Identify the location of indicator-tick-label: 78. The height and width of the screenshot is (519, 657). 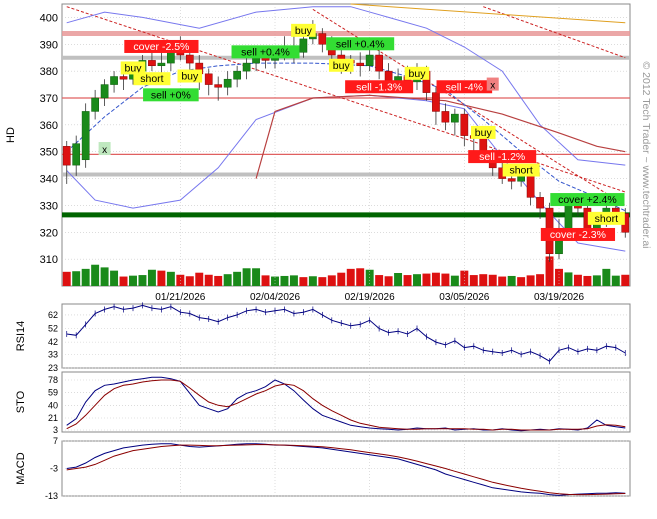
(53, 380).